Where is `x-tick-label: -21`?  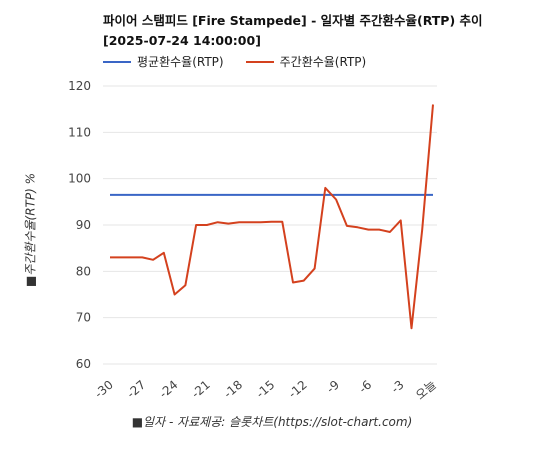 x-tick-label: -21 is located at coordinates (201, 389).